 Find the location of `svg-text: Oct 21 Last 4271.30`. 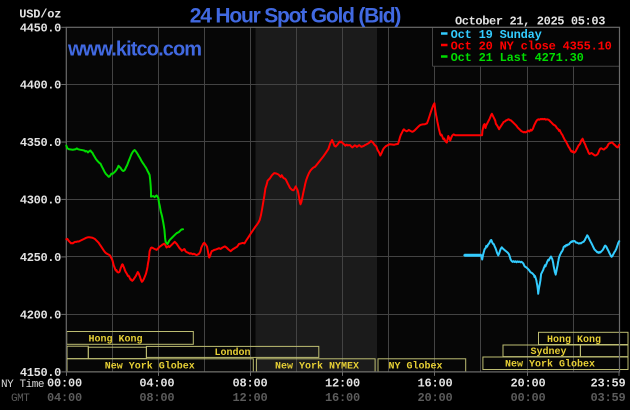

svg-text: Oct 21 Last 4271.30 is located at coordinates (517, 58).